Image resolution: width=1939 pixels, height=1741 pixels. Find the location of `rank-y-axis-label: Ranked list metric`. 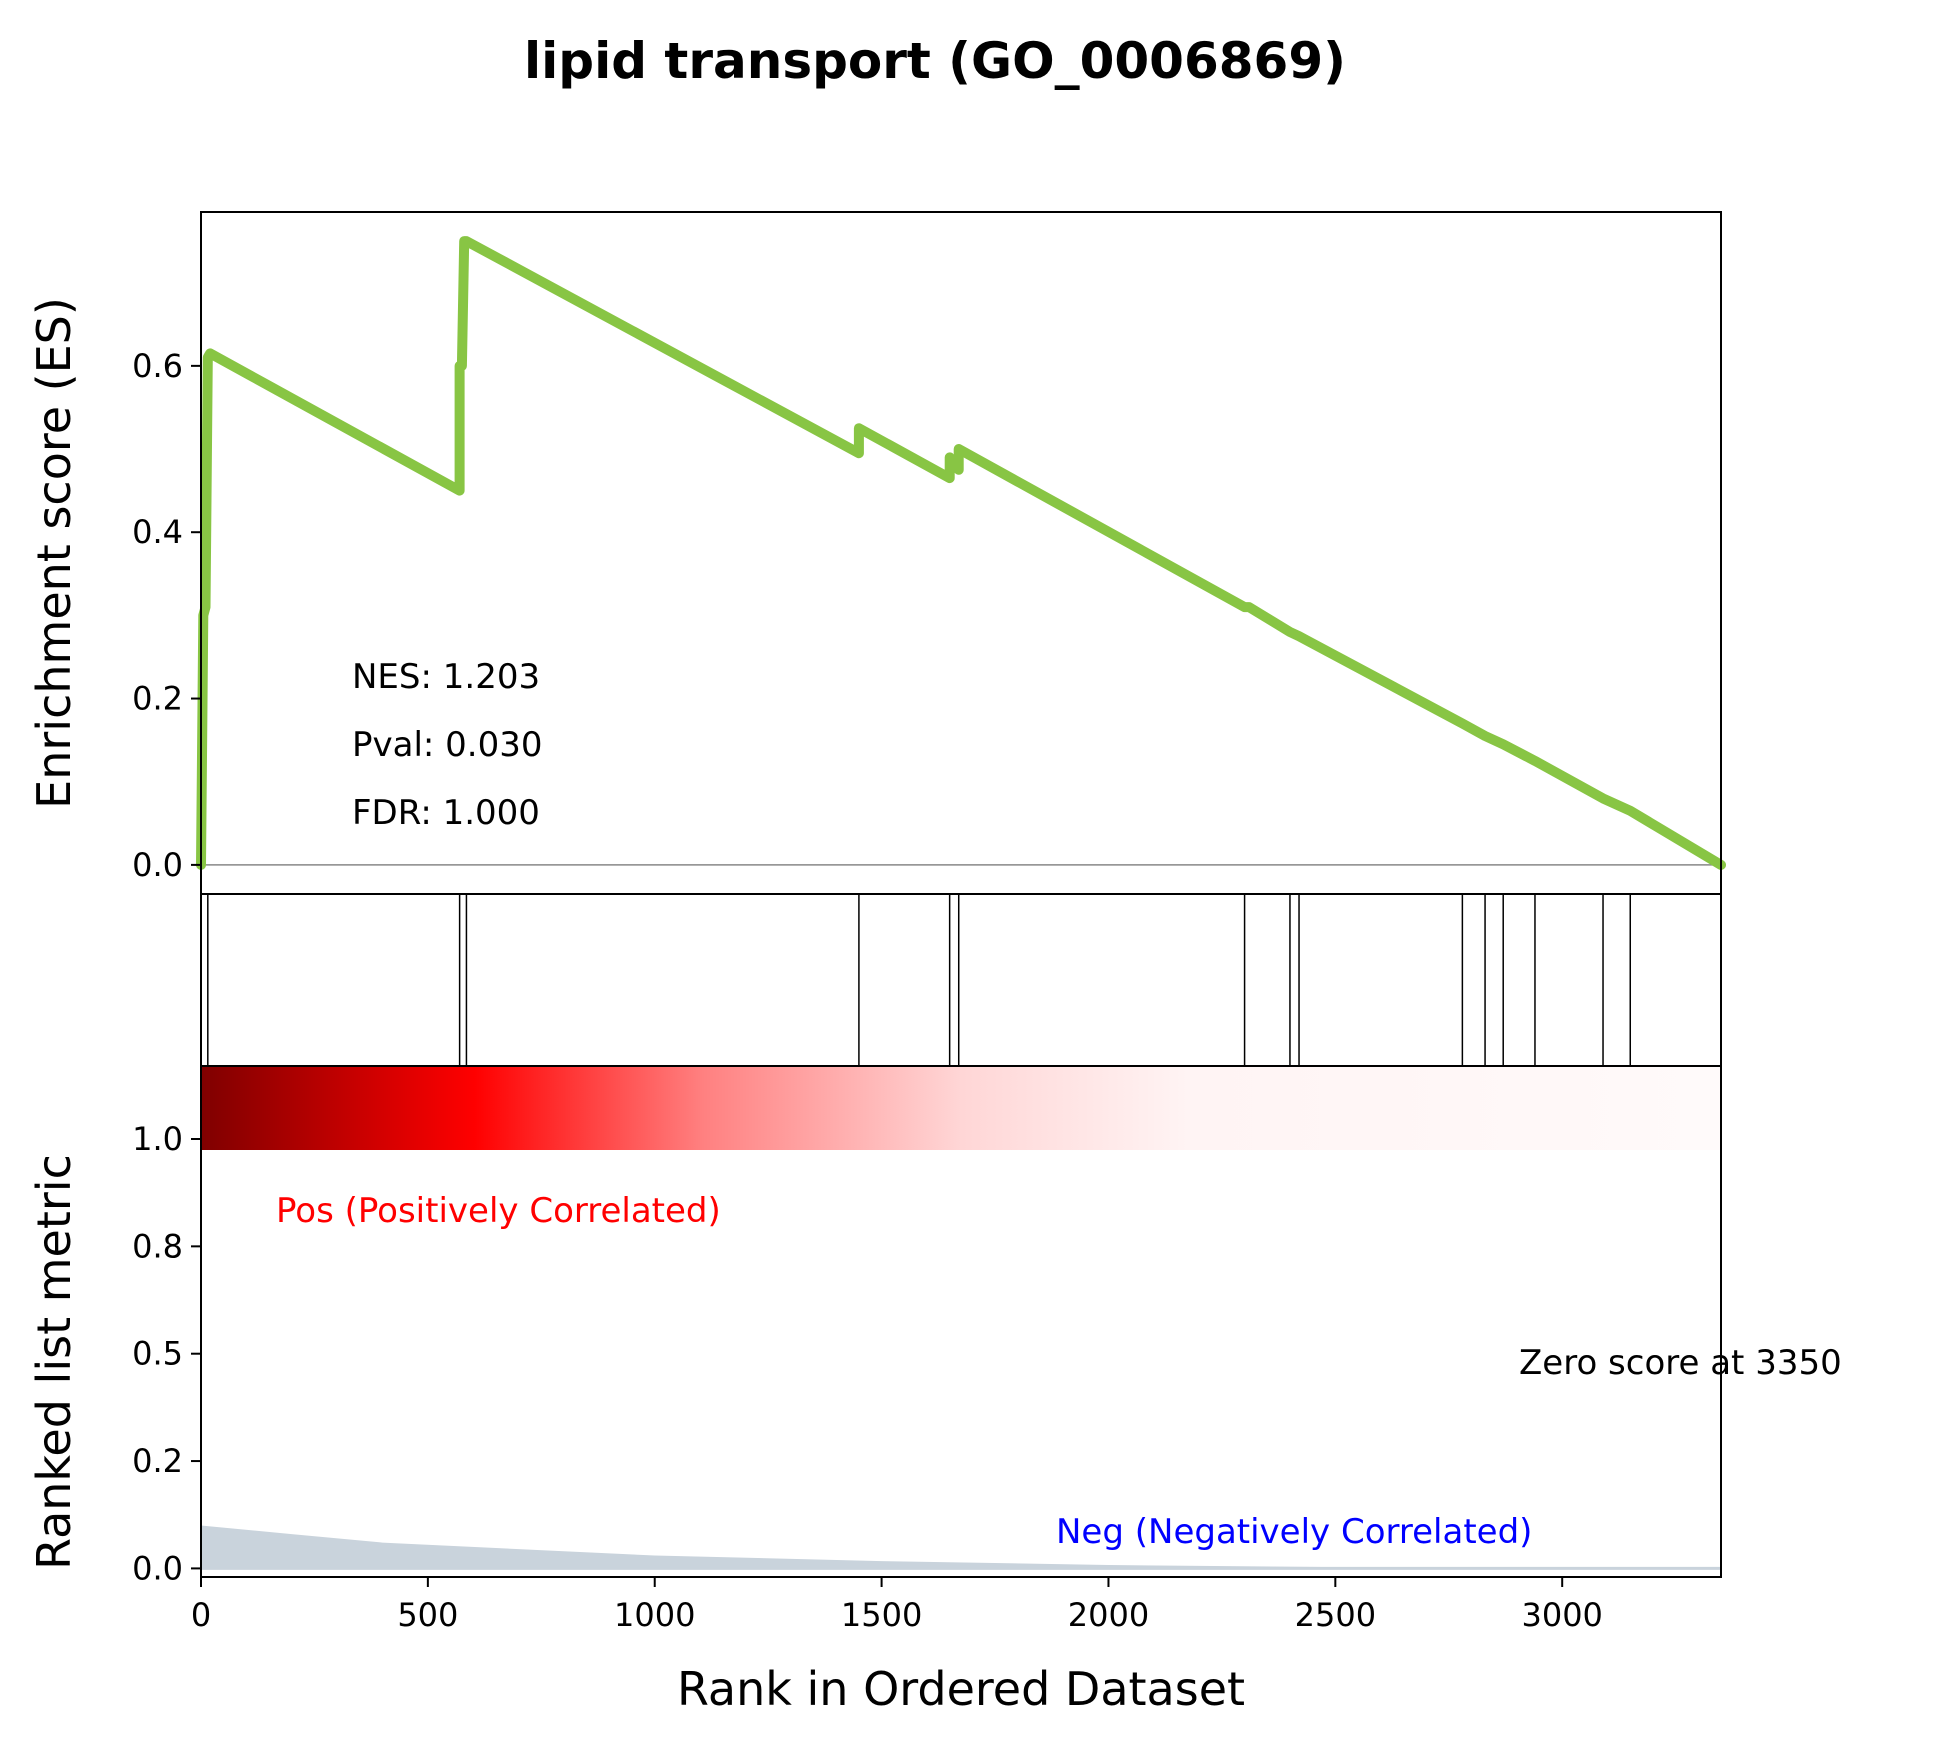

rank-y-axis-label: Ranked list metric is located at coordinates (54, 1362).